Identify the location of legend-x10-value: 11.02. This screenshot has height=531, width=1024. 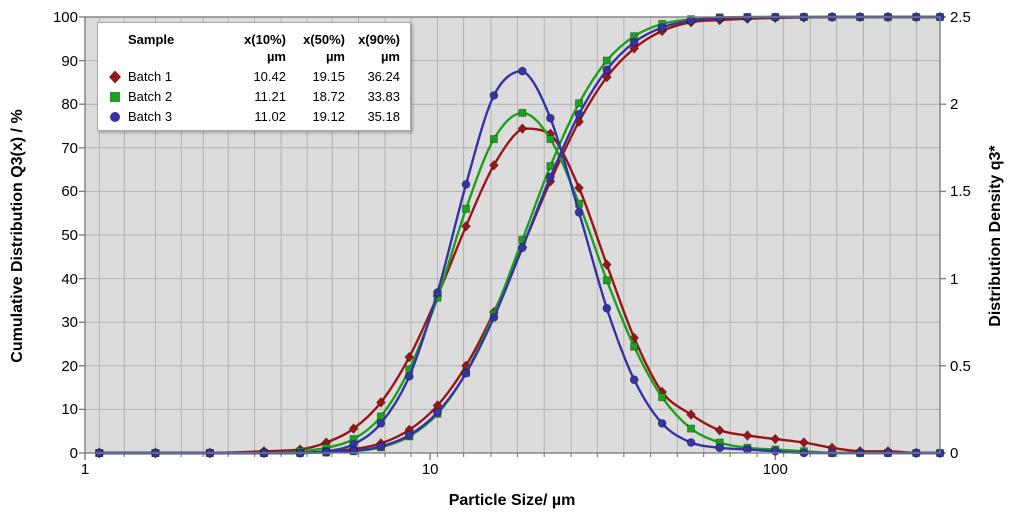
(270, 116).